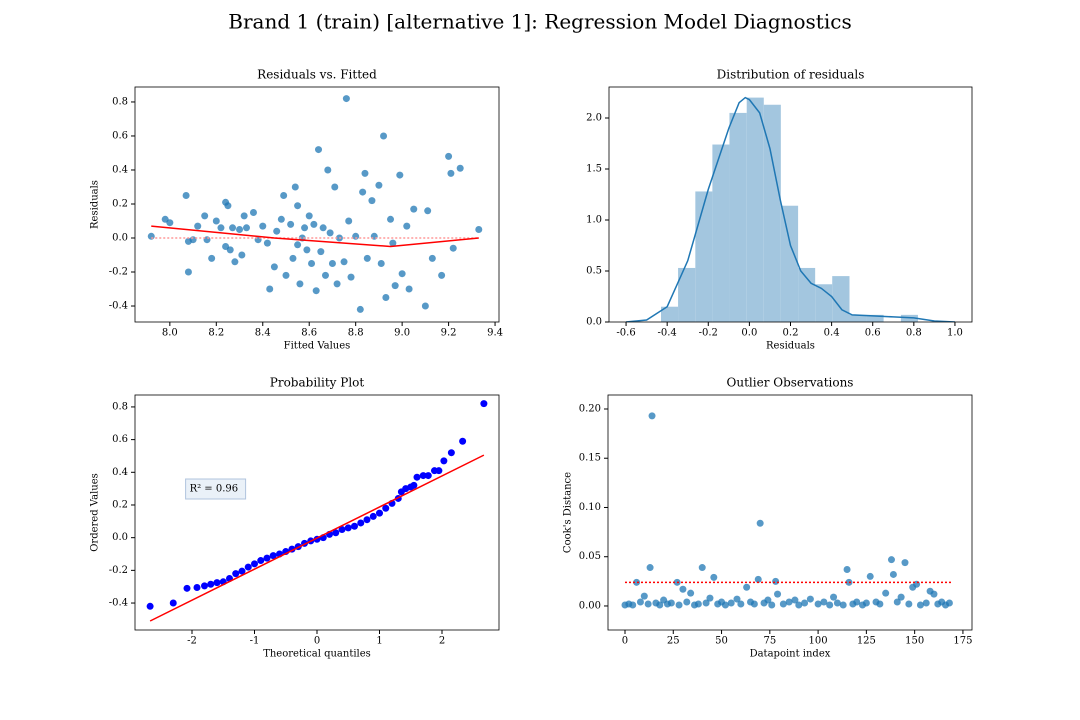 Image resolution: width=1080 pixels, height=720 pixels. Describe the element at coordinates (594, 220) in the screenshot. I see `y-tick-label: 1.0` at that location.